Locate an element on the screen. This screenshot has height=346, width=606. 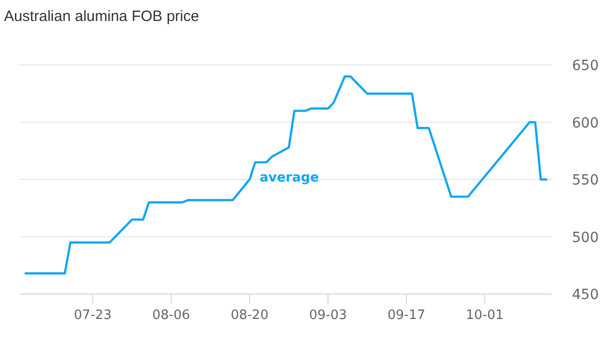
y-tick-label: 500 is located at coordinates (585, 238).